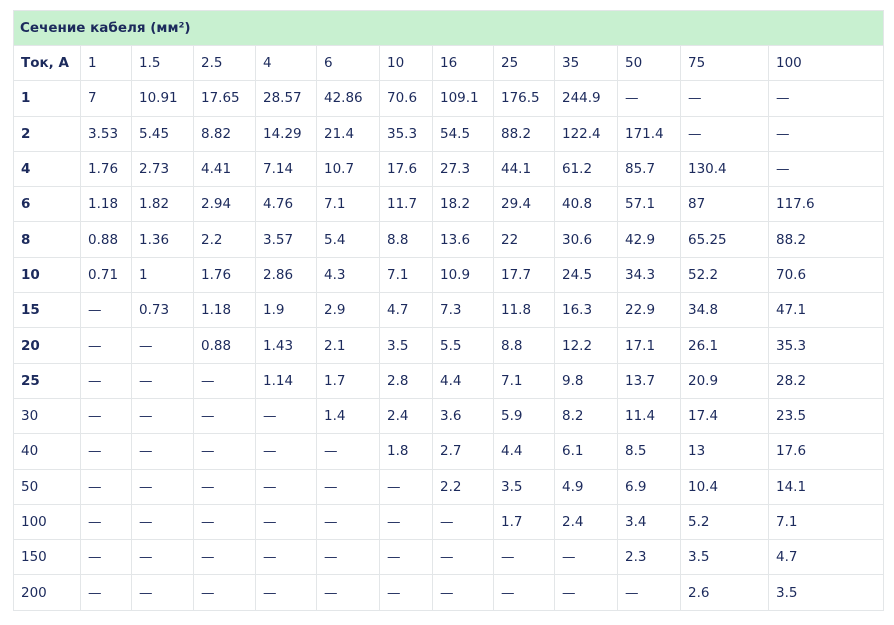 This screenshot has height=625, width=894. What do you see at coordinates (47, 486) in the screenshot?
I see `row-label: 50` at bounding box center [47, 486].